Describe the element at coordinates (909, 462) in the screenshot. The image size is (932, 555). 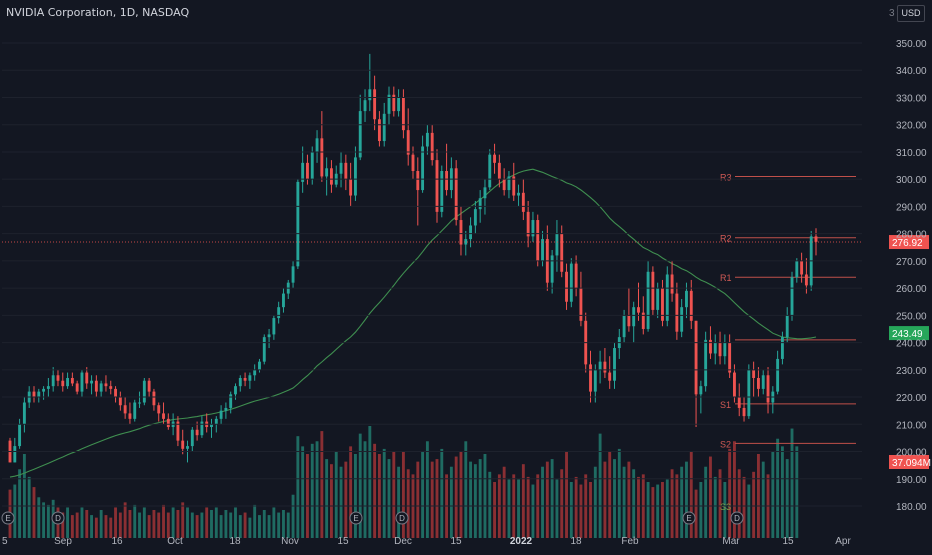
I see `volume-value-label-bg` at that location.